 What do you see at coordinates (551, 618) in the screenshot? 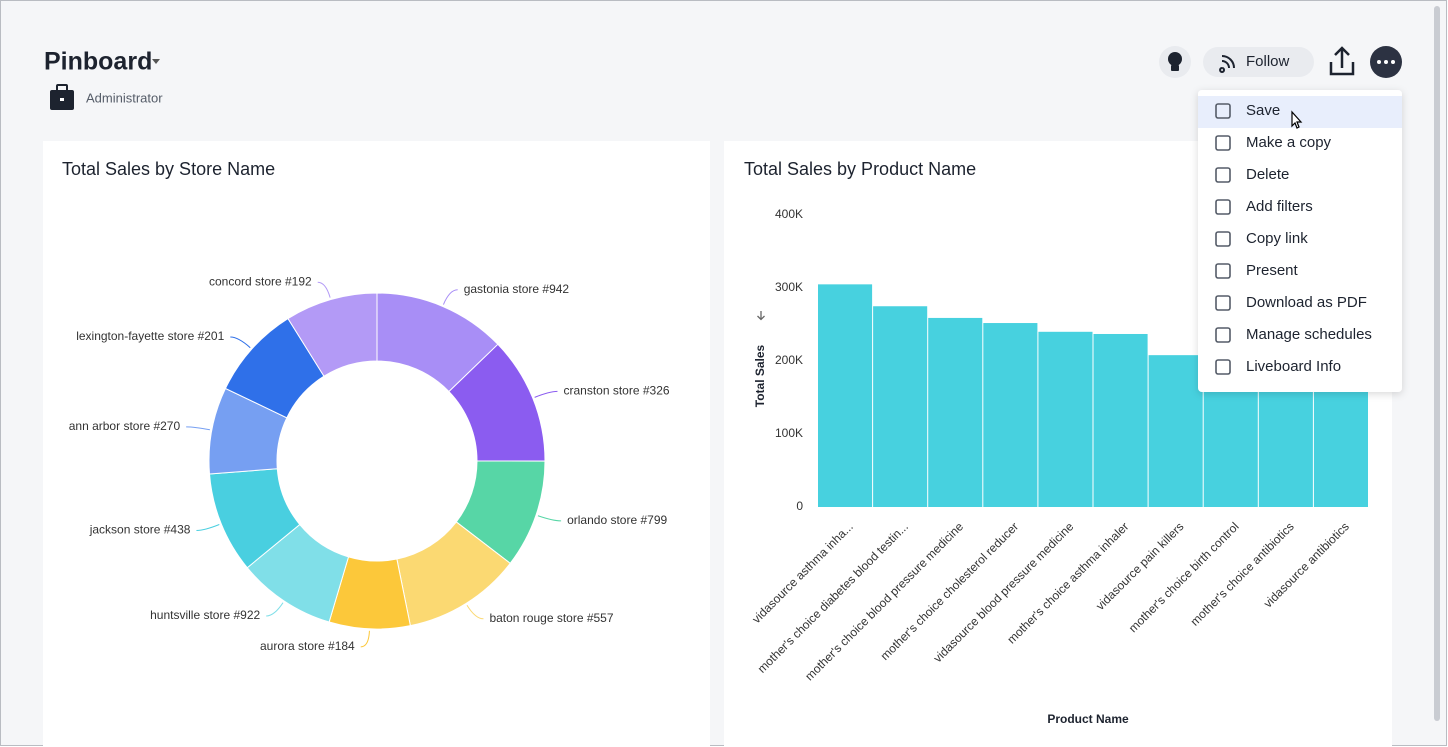
I see `slice-label: baton rouge store #557` at bounding box center [551, 618].